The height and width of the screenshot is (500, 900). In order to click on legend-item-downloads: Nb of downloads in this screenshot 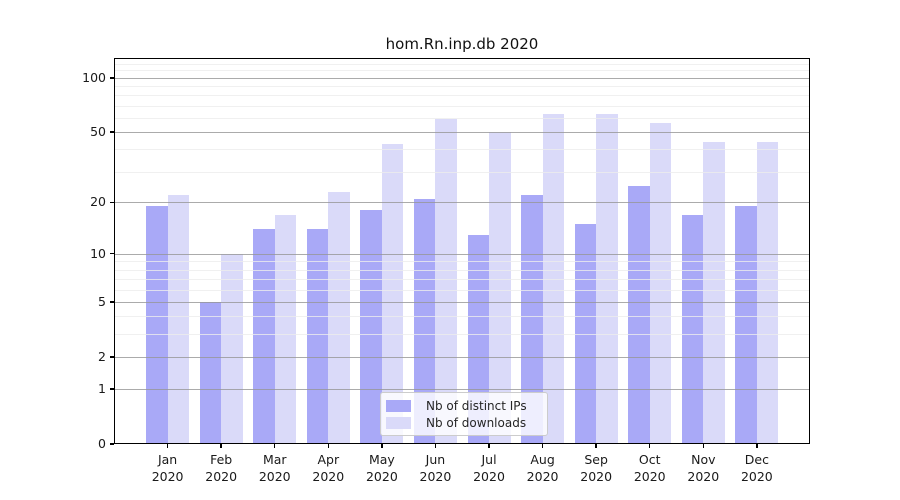, I will do `click(464, 423)`.